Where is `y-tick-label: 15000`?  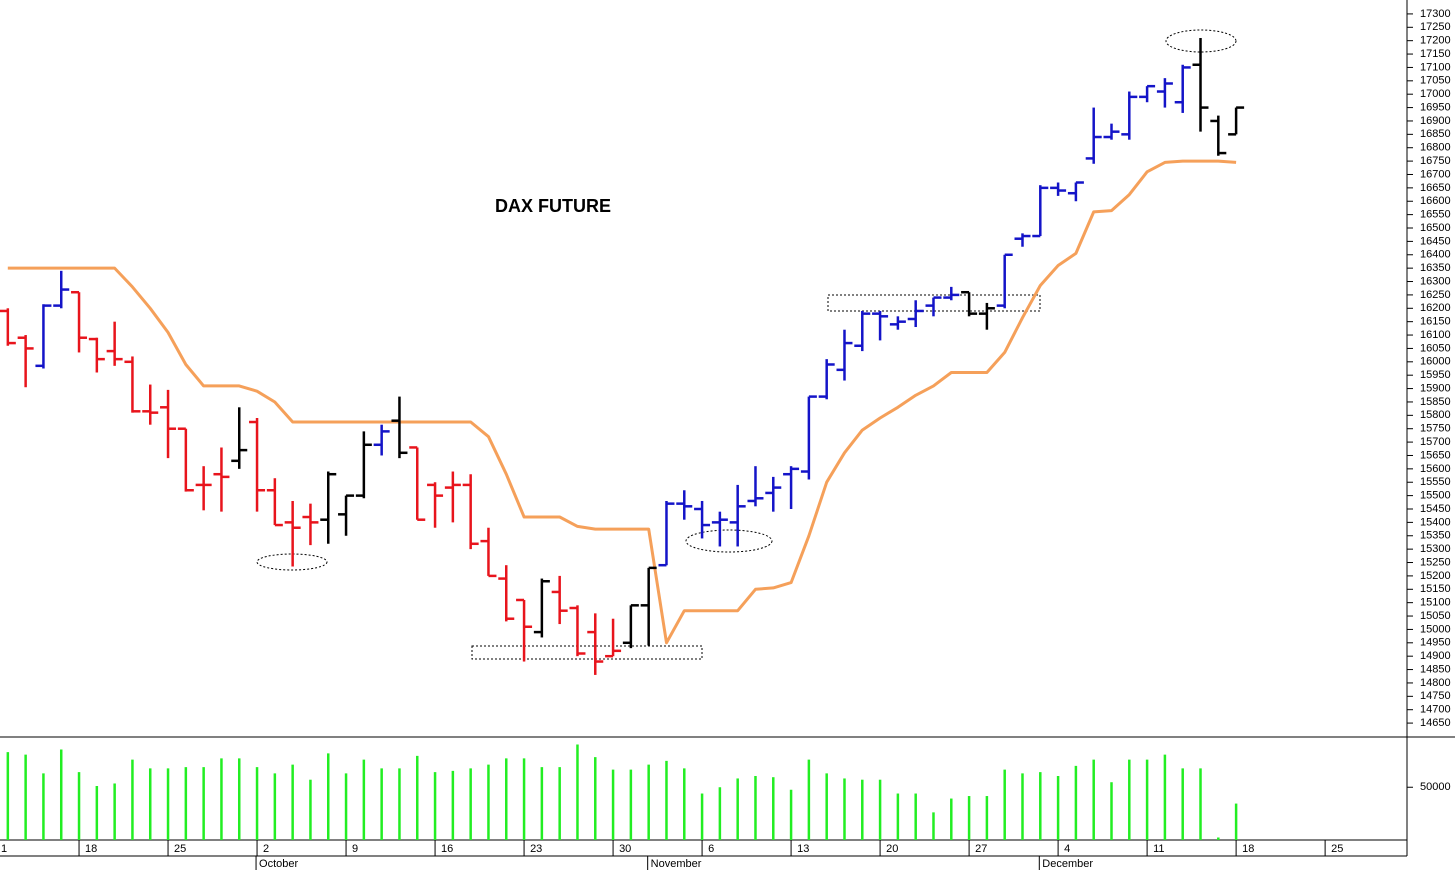
y-tick-label: 15000 is located at coordinates (1435, 629).